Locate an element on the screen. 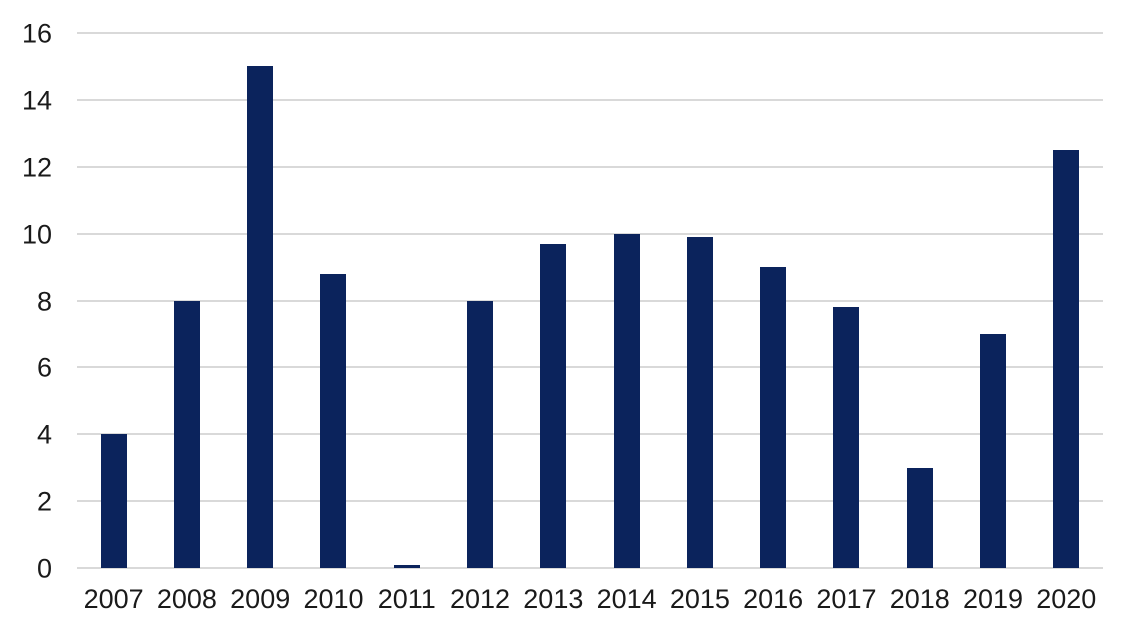 The height and width of the screenshot is (643, 1137). x-tick-label-2018: 2018 is located at coordinates (919, 599).